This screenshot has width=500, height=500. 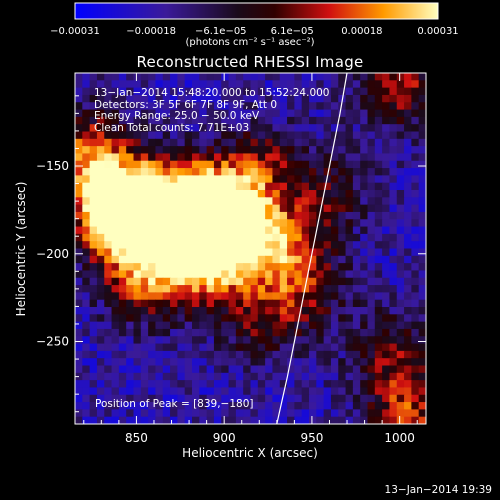 What do you see at coordinates (312, 248) in the screenshot?
I see `limb-line` at bounding box center [312, 248].